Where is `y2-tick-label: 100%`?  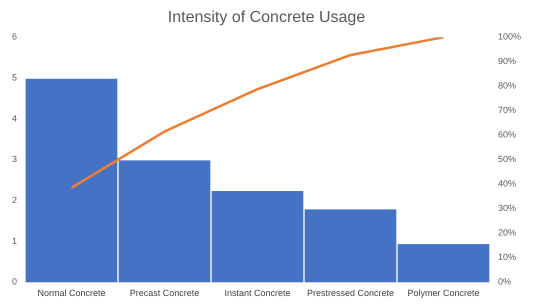 y2-tick-label: 100% is located at coordinates (510, 37).